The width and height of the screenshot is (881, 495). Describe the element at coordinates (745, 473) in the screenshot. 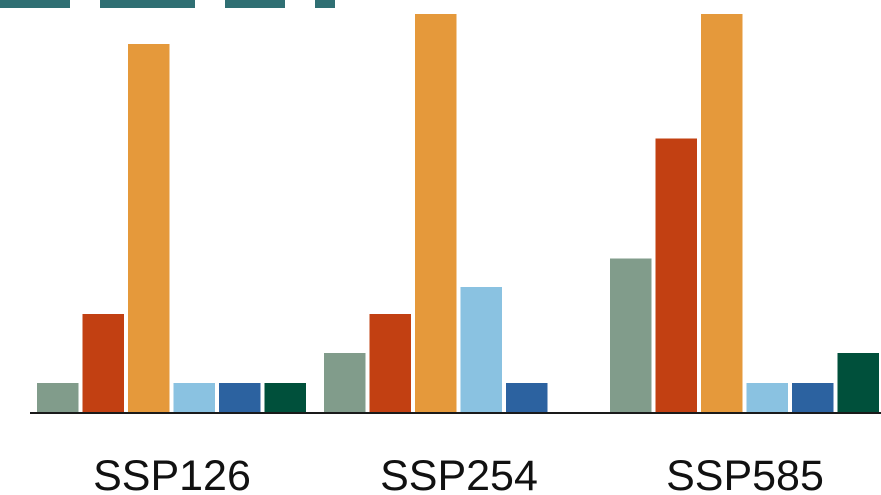

I see `x-tick-label-ssp585: SSP585` at that location.